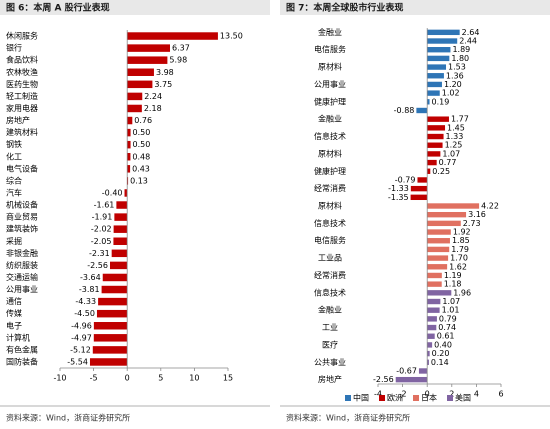  What do you see at coordinates (476, 394) in the screenshot?
I see `x-tick-label: 4` at bounding box center [476, 394].